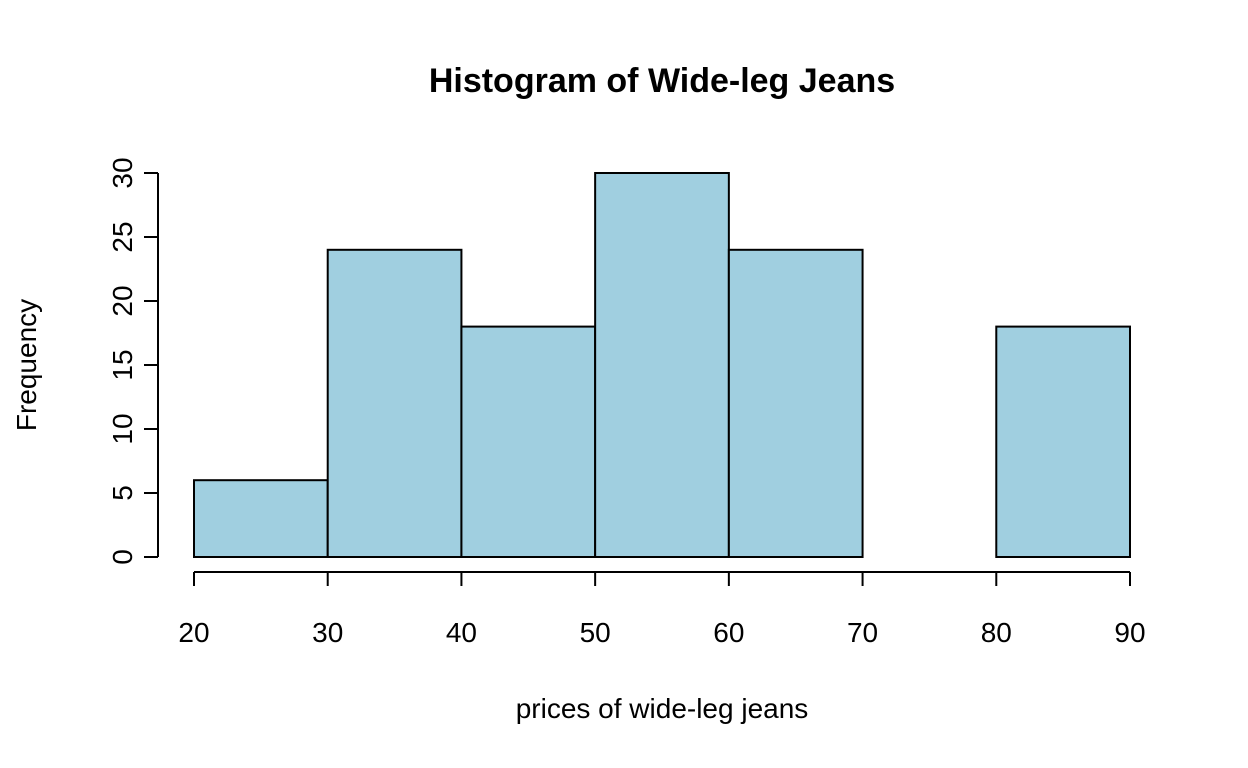 The width and height of the screenshot is (1248, 768). What do you see at coordinates (728, 632) in the screenshot?
I see `x-tick-label: 60` at bounding box center [728, 632].